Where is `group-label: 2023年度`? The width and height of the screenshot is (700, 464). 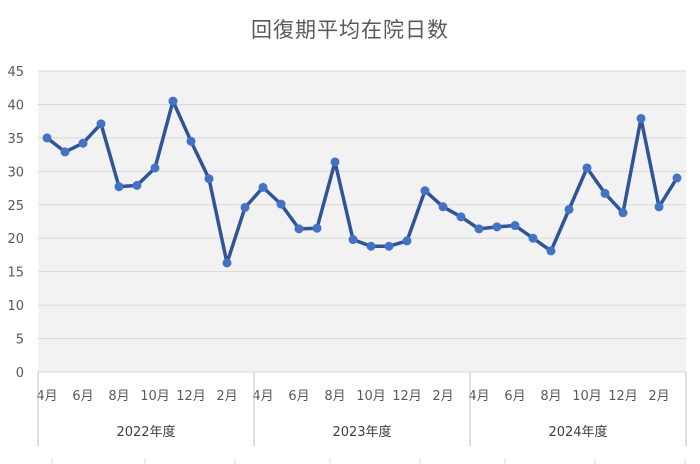
group-label: 2023年度 is located at coordinates (361, 432).